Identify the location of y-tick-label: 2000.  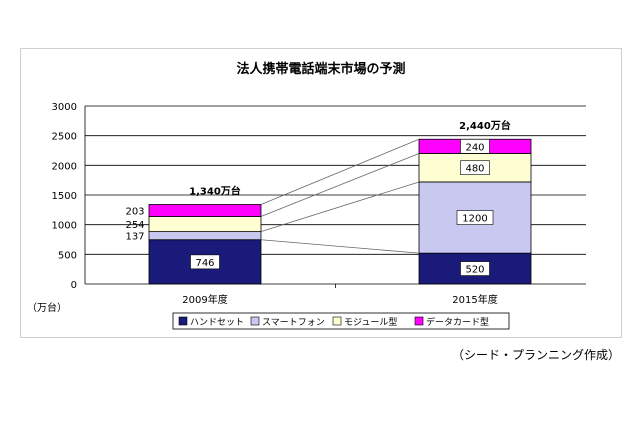
(64, 166).